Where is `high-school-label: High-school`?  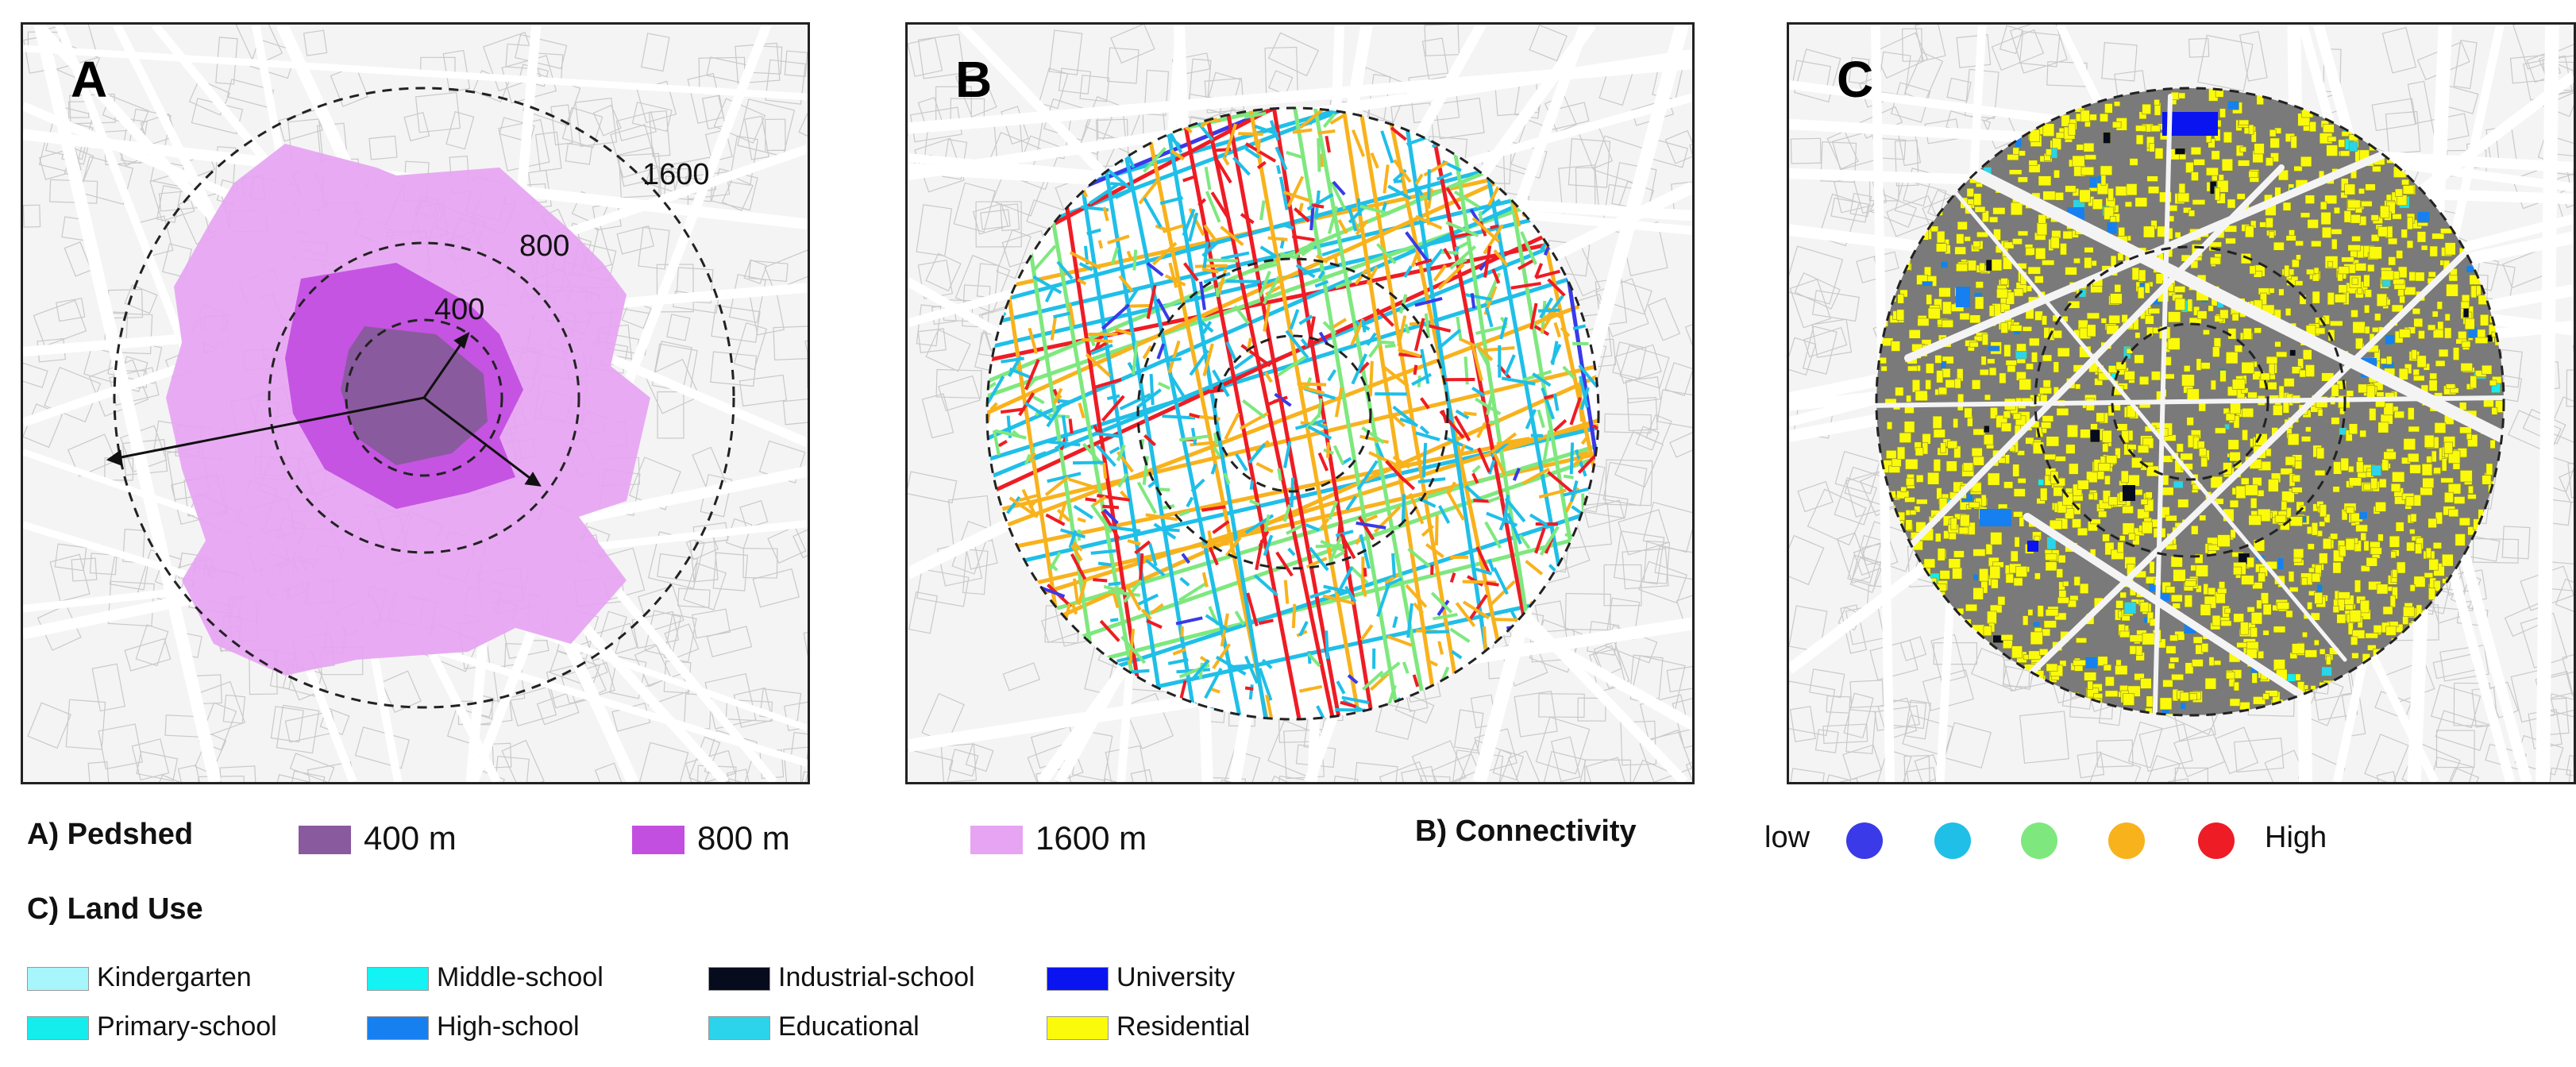 high-school-label: High-school is located at coordinates (509, 1026).